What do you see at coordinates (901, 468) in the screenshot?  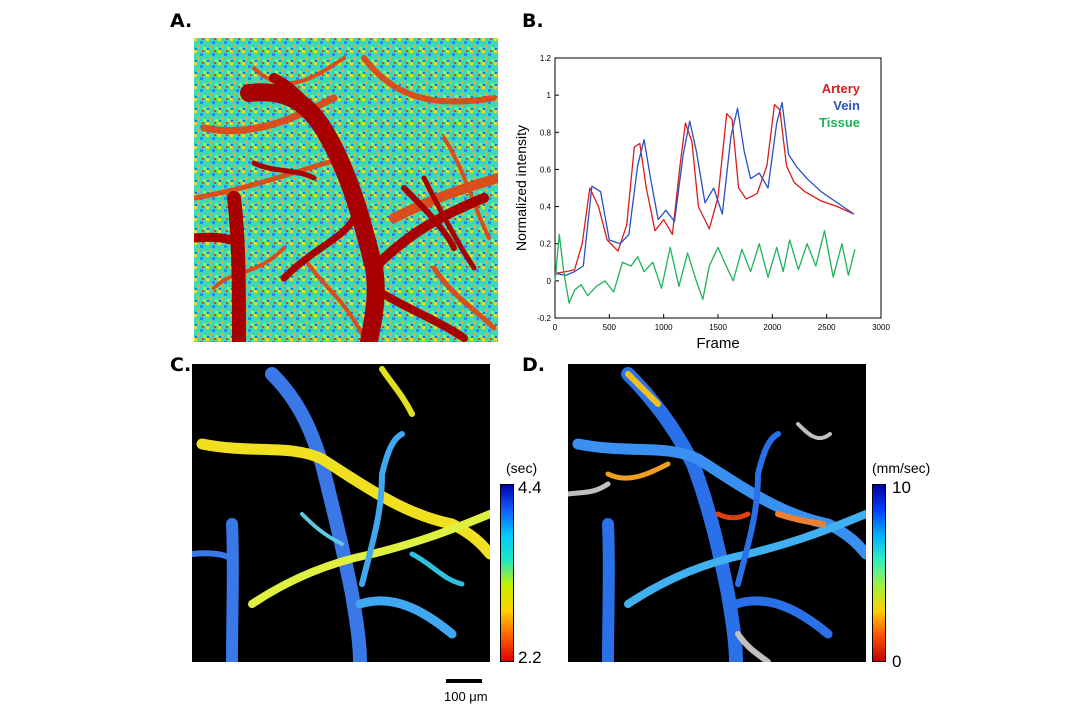 I see `colorbar-d-unit: (mm/sec)` at bounding box center [901, 468].